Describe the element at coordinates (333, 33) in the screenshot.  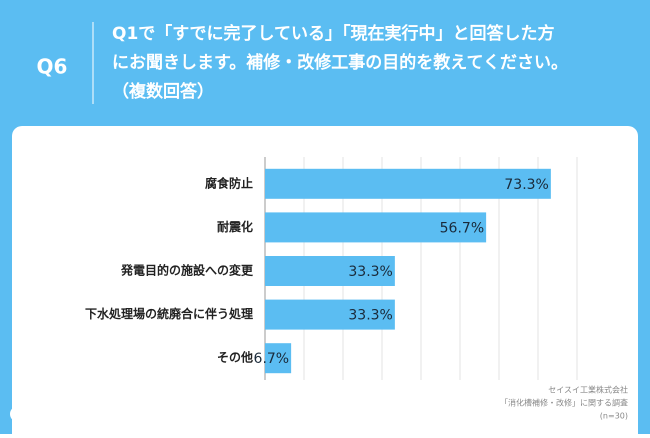
I see `title-line: Q1で「すでに完了している」「現在実行中」と回答した方` at that location.